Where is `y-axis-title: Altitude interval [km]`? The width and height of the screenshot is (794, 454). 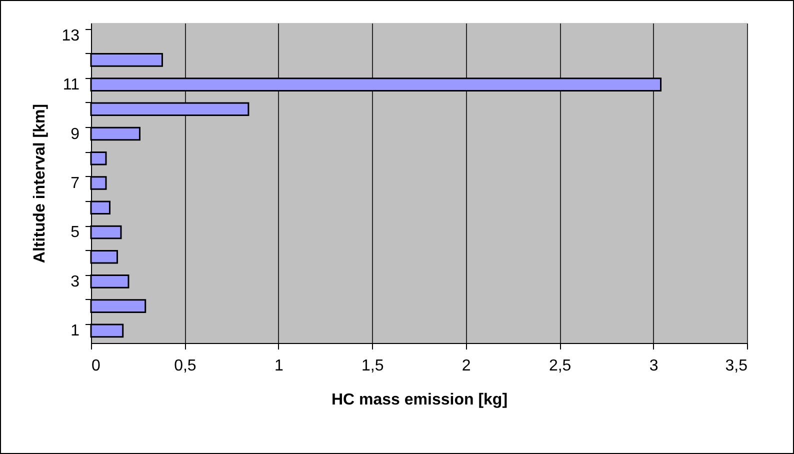
y-axis-title: Altitude interval [km] is located at coordinates (40, 184).